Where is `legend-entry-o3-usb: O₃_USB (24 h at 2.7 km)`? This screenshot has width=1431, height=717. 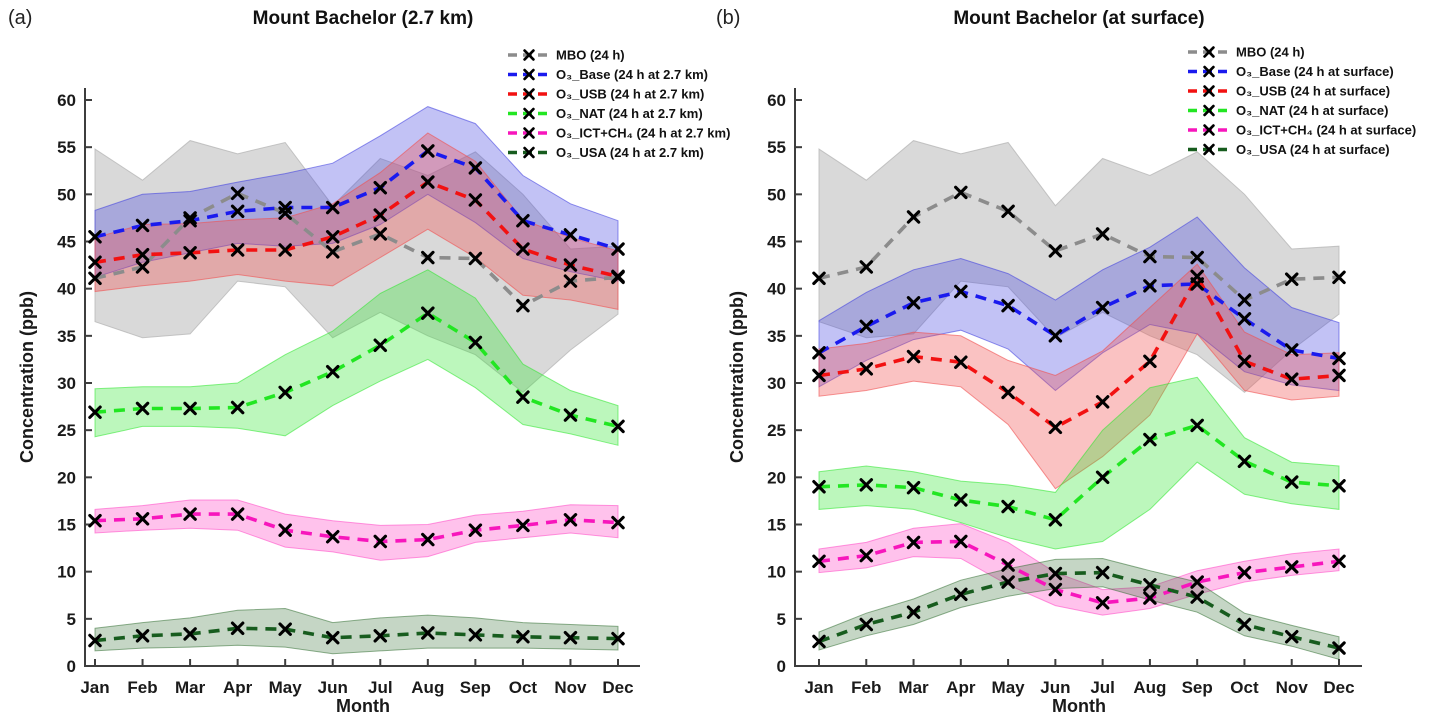 legend-entry-o3-usb: O₃_USB (24 h at 2.7 km) is located at coordinates (606, 94).